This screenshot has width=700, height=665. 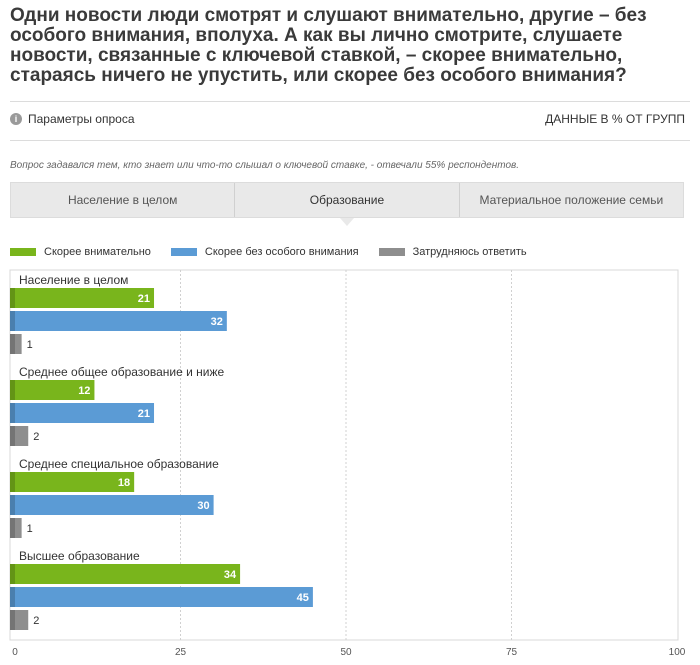 I want to click on x-tick-label: 75, so click(x=512, y=652).